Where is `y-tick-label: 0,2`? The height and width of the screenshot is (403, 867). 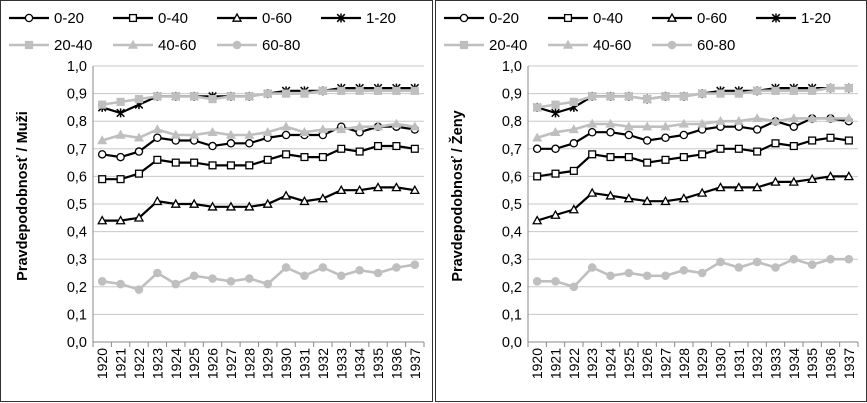
y-tick-label: 0,2 is located at coordinates (512, 288).